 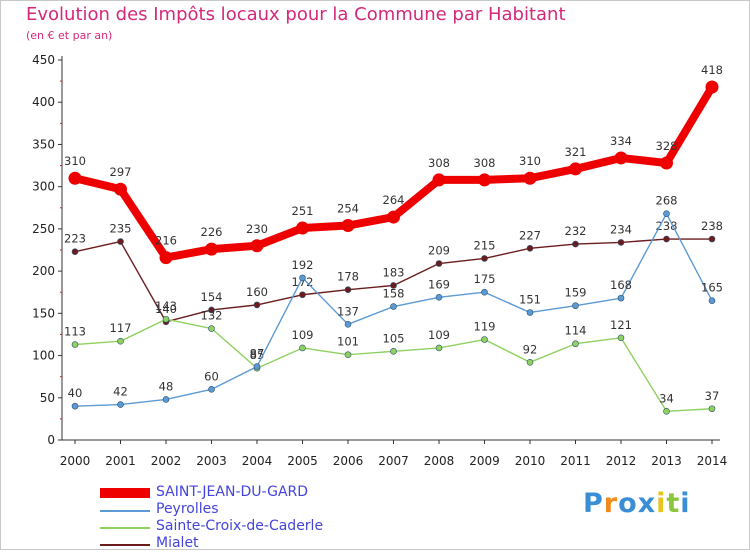 What do you see at coordinates (530, 299) in the screenshot?
I see `data-label-peyrolles: 151` at bounding box center [530, 299].